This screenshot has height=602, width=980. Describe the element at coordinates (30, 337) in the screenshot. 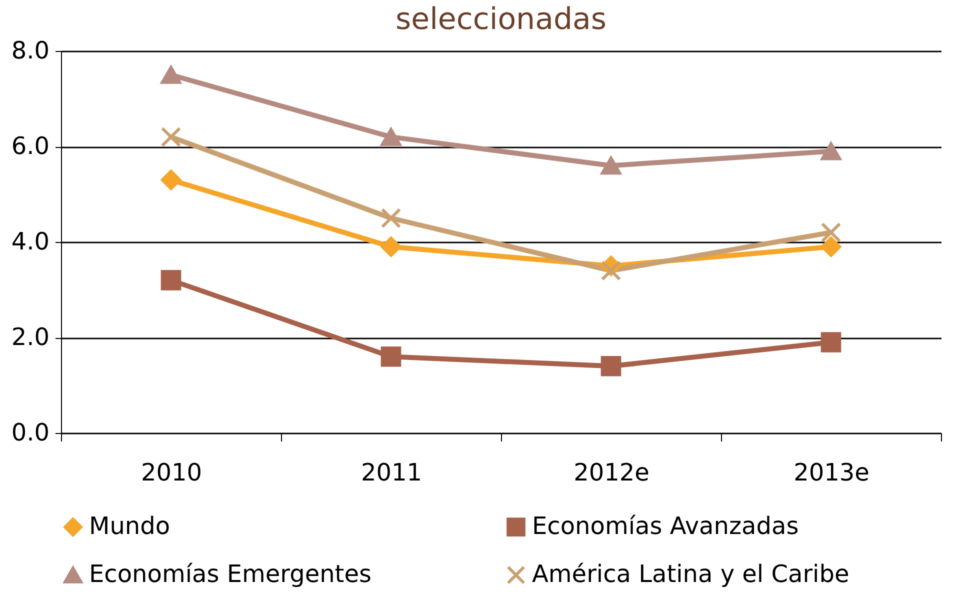

I see `y-tick-label: 2.0` at that location.